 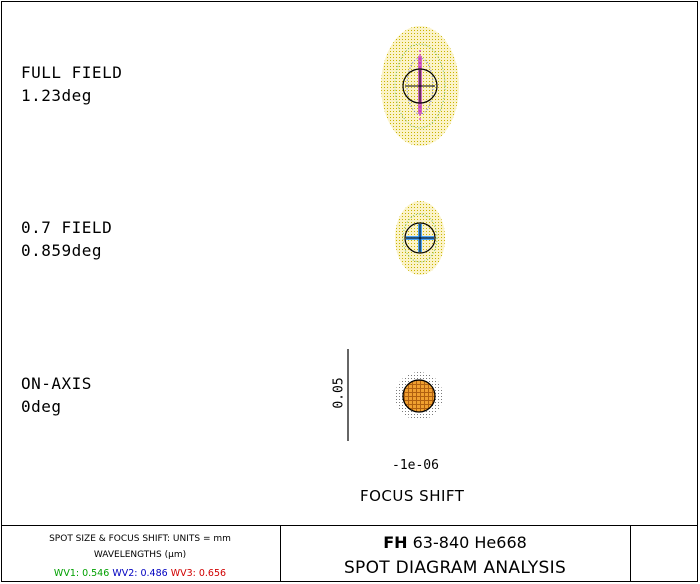 What do you see at coordinates (81, 573) in the screenshot?
I see `wavelength-1: WV1: 0.546` at bounding box center [81, 573].